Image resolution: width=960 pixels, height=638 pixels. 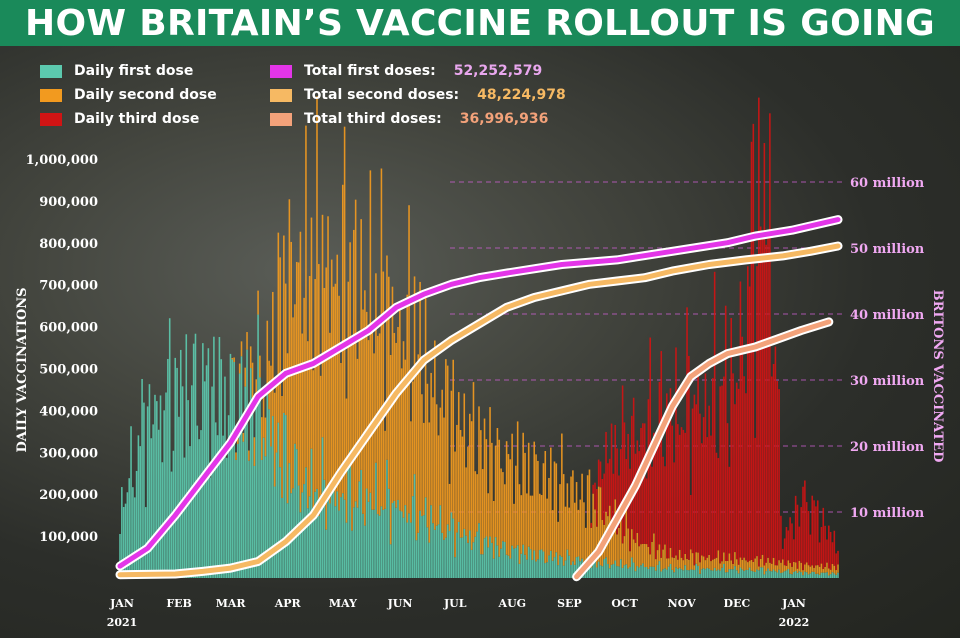 I want to click on y2-tick-label: 30 million, so click(x=887, y=381).